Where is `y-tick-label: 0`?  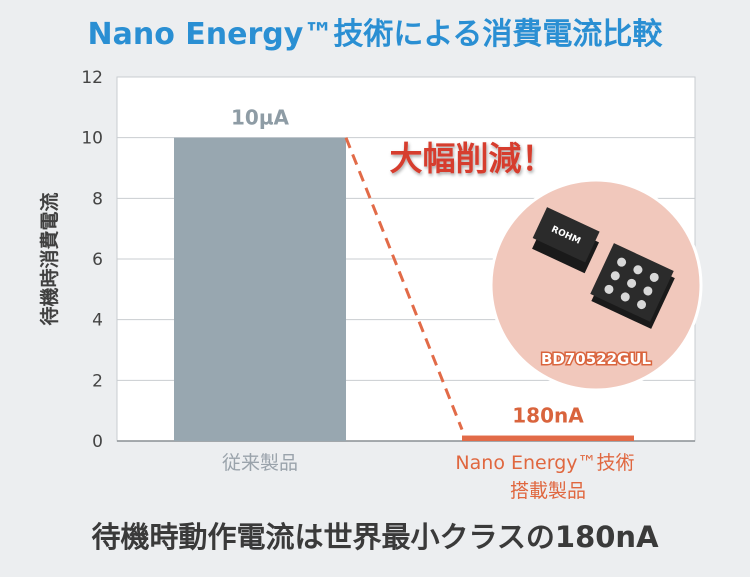
y-tick-label: 0 is located at coordinates (97, 442).